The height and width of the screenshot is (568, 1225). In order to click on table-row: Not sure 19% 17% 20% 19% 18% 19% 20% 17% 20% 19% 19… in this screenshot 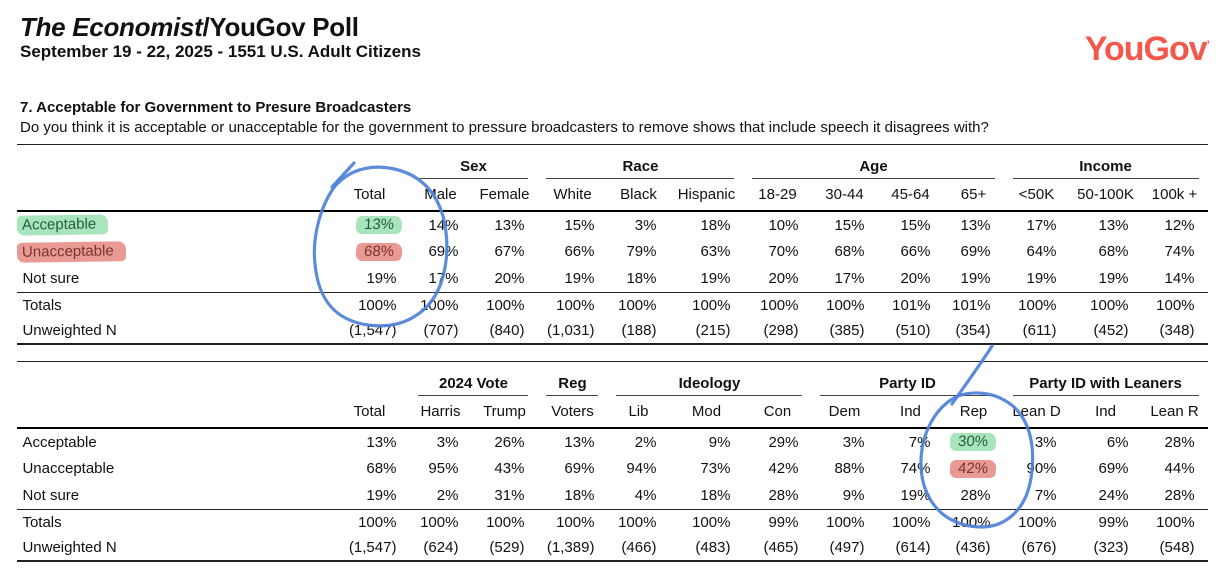, I will do `click(612, 278)`.